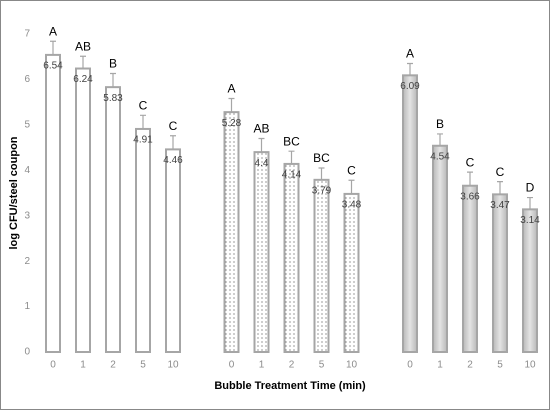 This screenshot has width=550, height=410. I want to click on value-label: 5.28, so click(232, 123).